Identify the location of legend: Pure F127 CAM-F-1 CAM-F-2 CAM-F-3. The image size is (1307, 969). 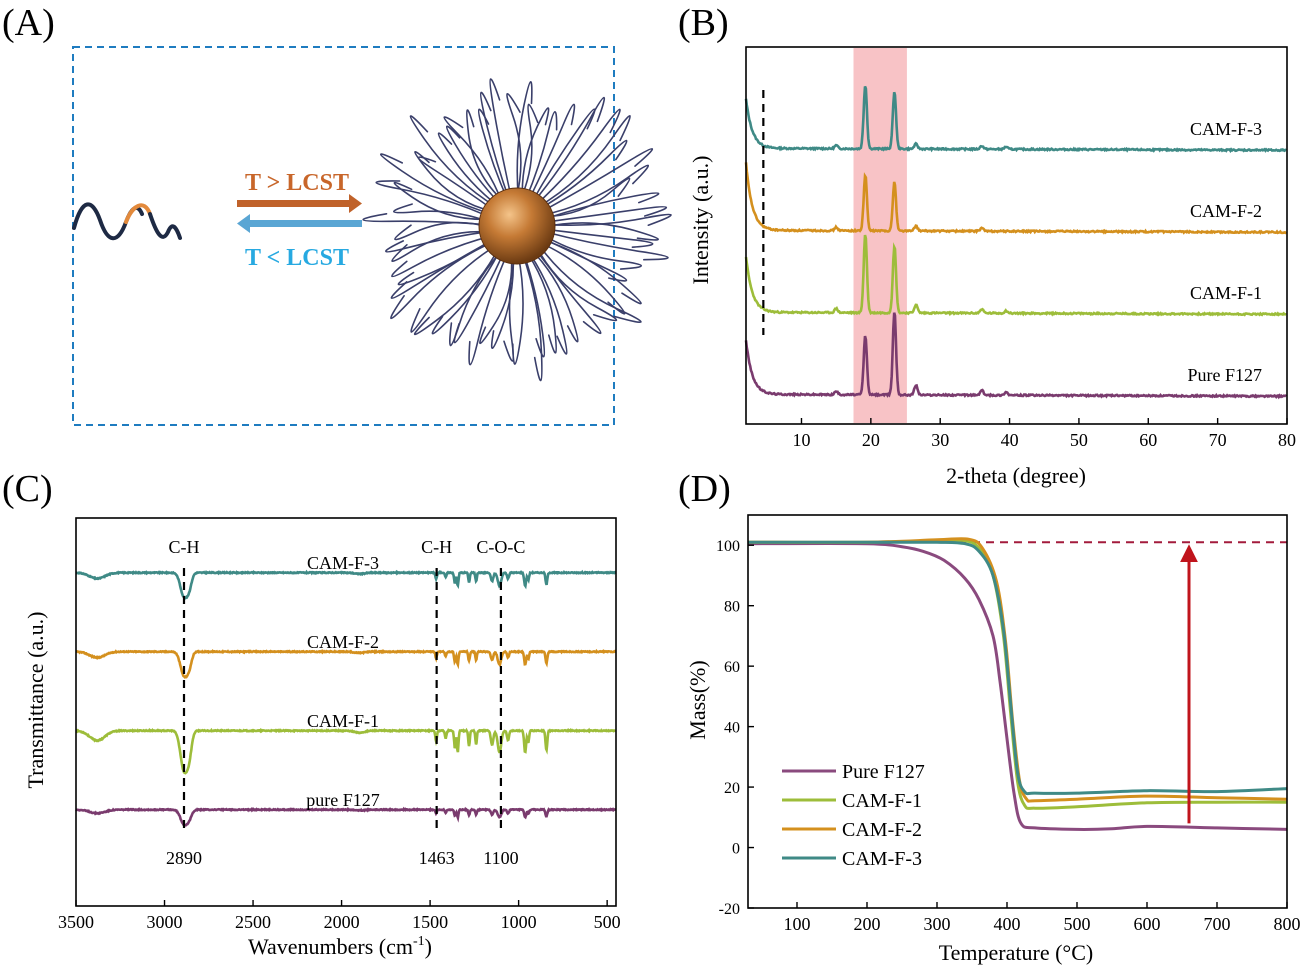
(853, 815).